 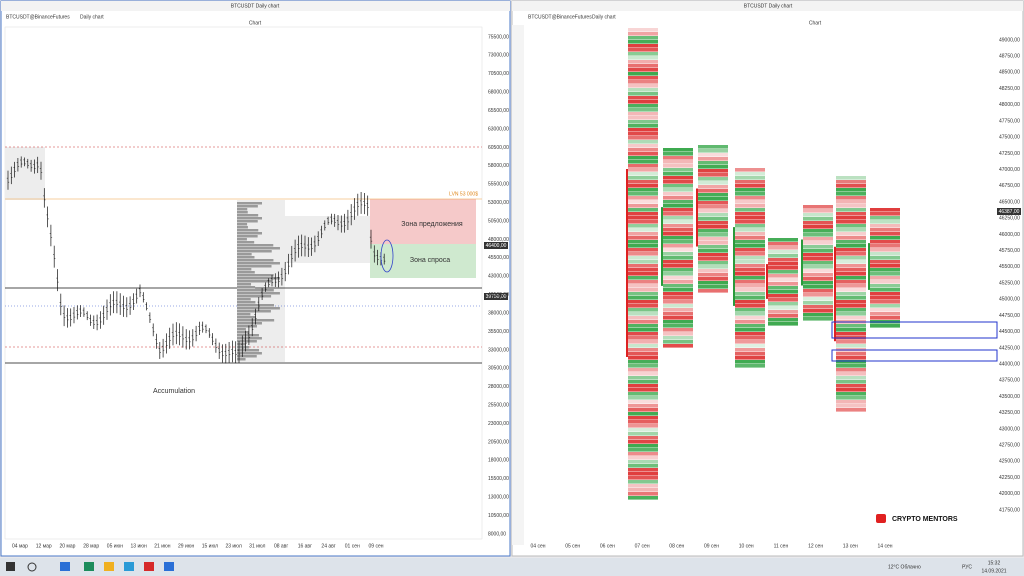 I want to click on clock-time: 15:32, so click(x=994, y=563).